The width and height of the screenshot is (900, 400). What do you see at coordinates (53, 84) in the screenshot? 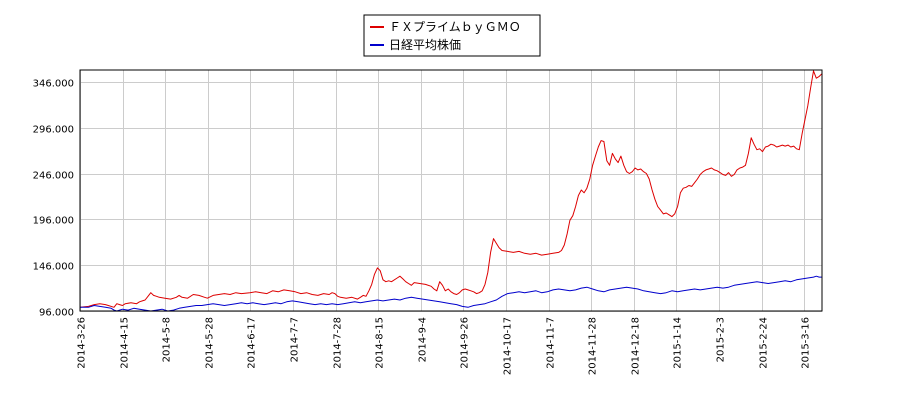
I see `y-tick-label: 346.000` at bounding box center [53, 84].